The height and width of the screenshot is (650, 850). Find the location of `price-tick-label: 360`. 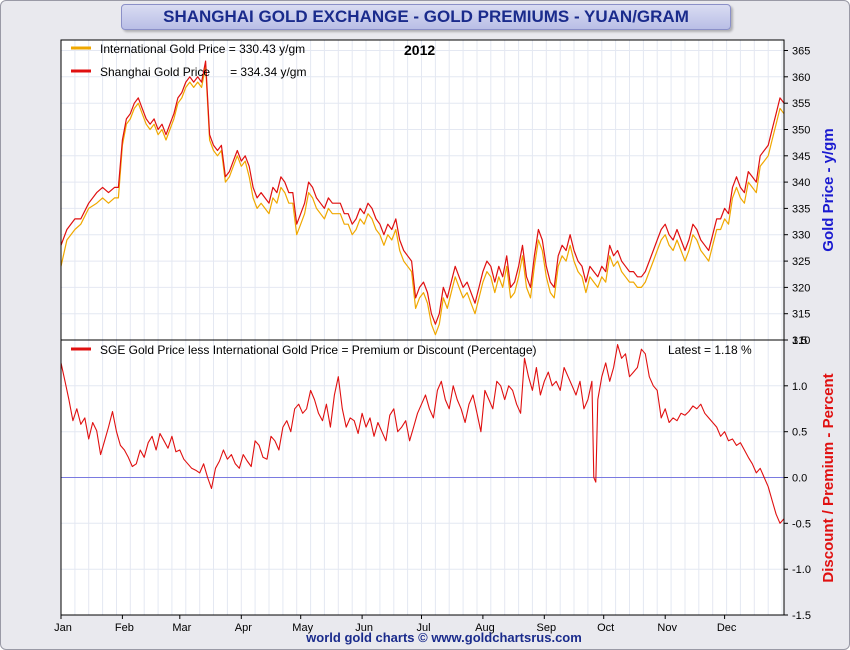

price-tick-label: 360 is located at coordinates (801, 78).